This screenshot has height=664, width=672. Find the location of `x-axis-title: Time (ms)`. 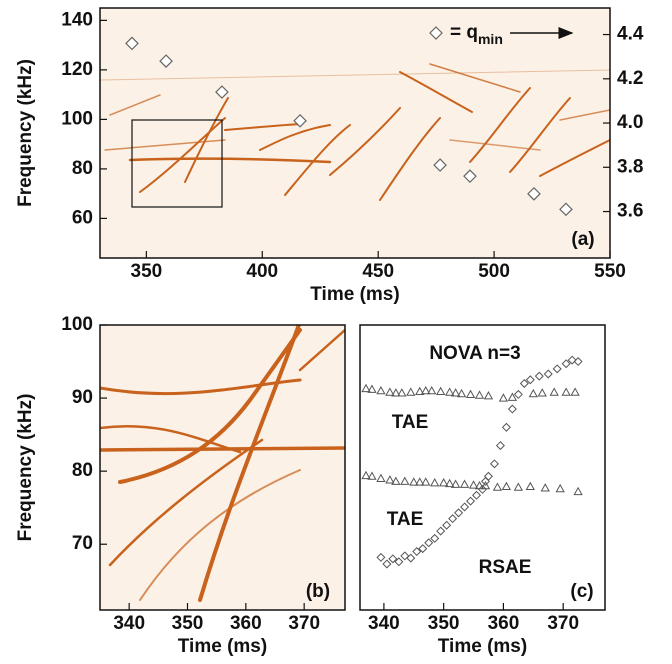

x-axis-title: Time (ms) is located at coordinates (482, 646).